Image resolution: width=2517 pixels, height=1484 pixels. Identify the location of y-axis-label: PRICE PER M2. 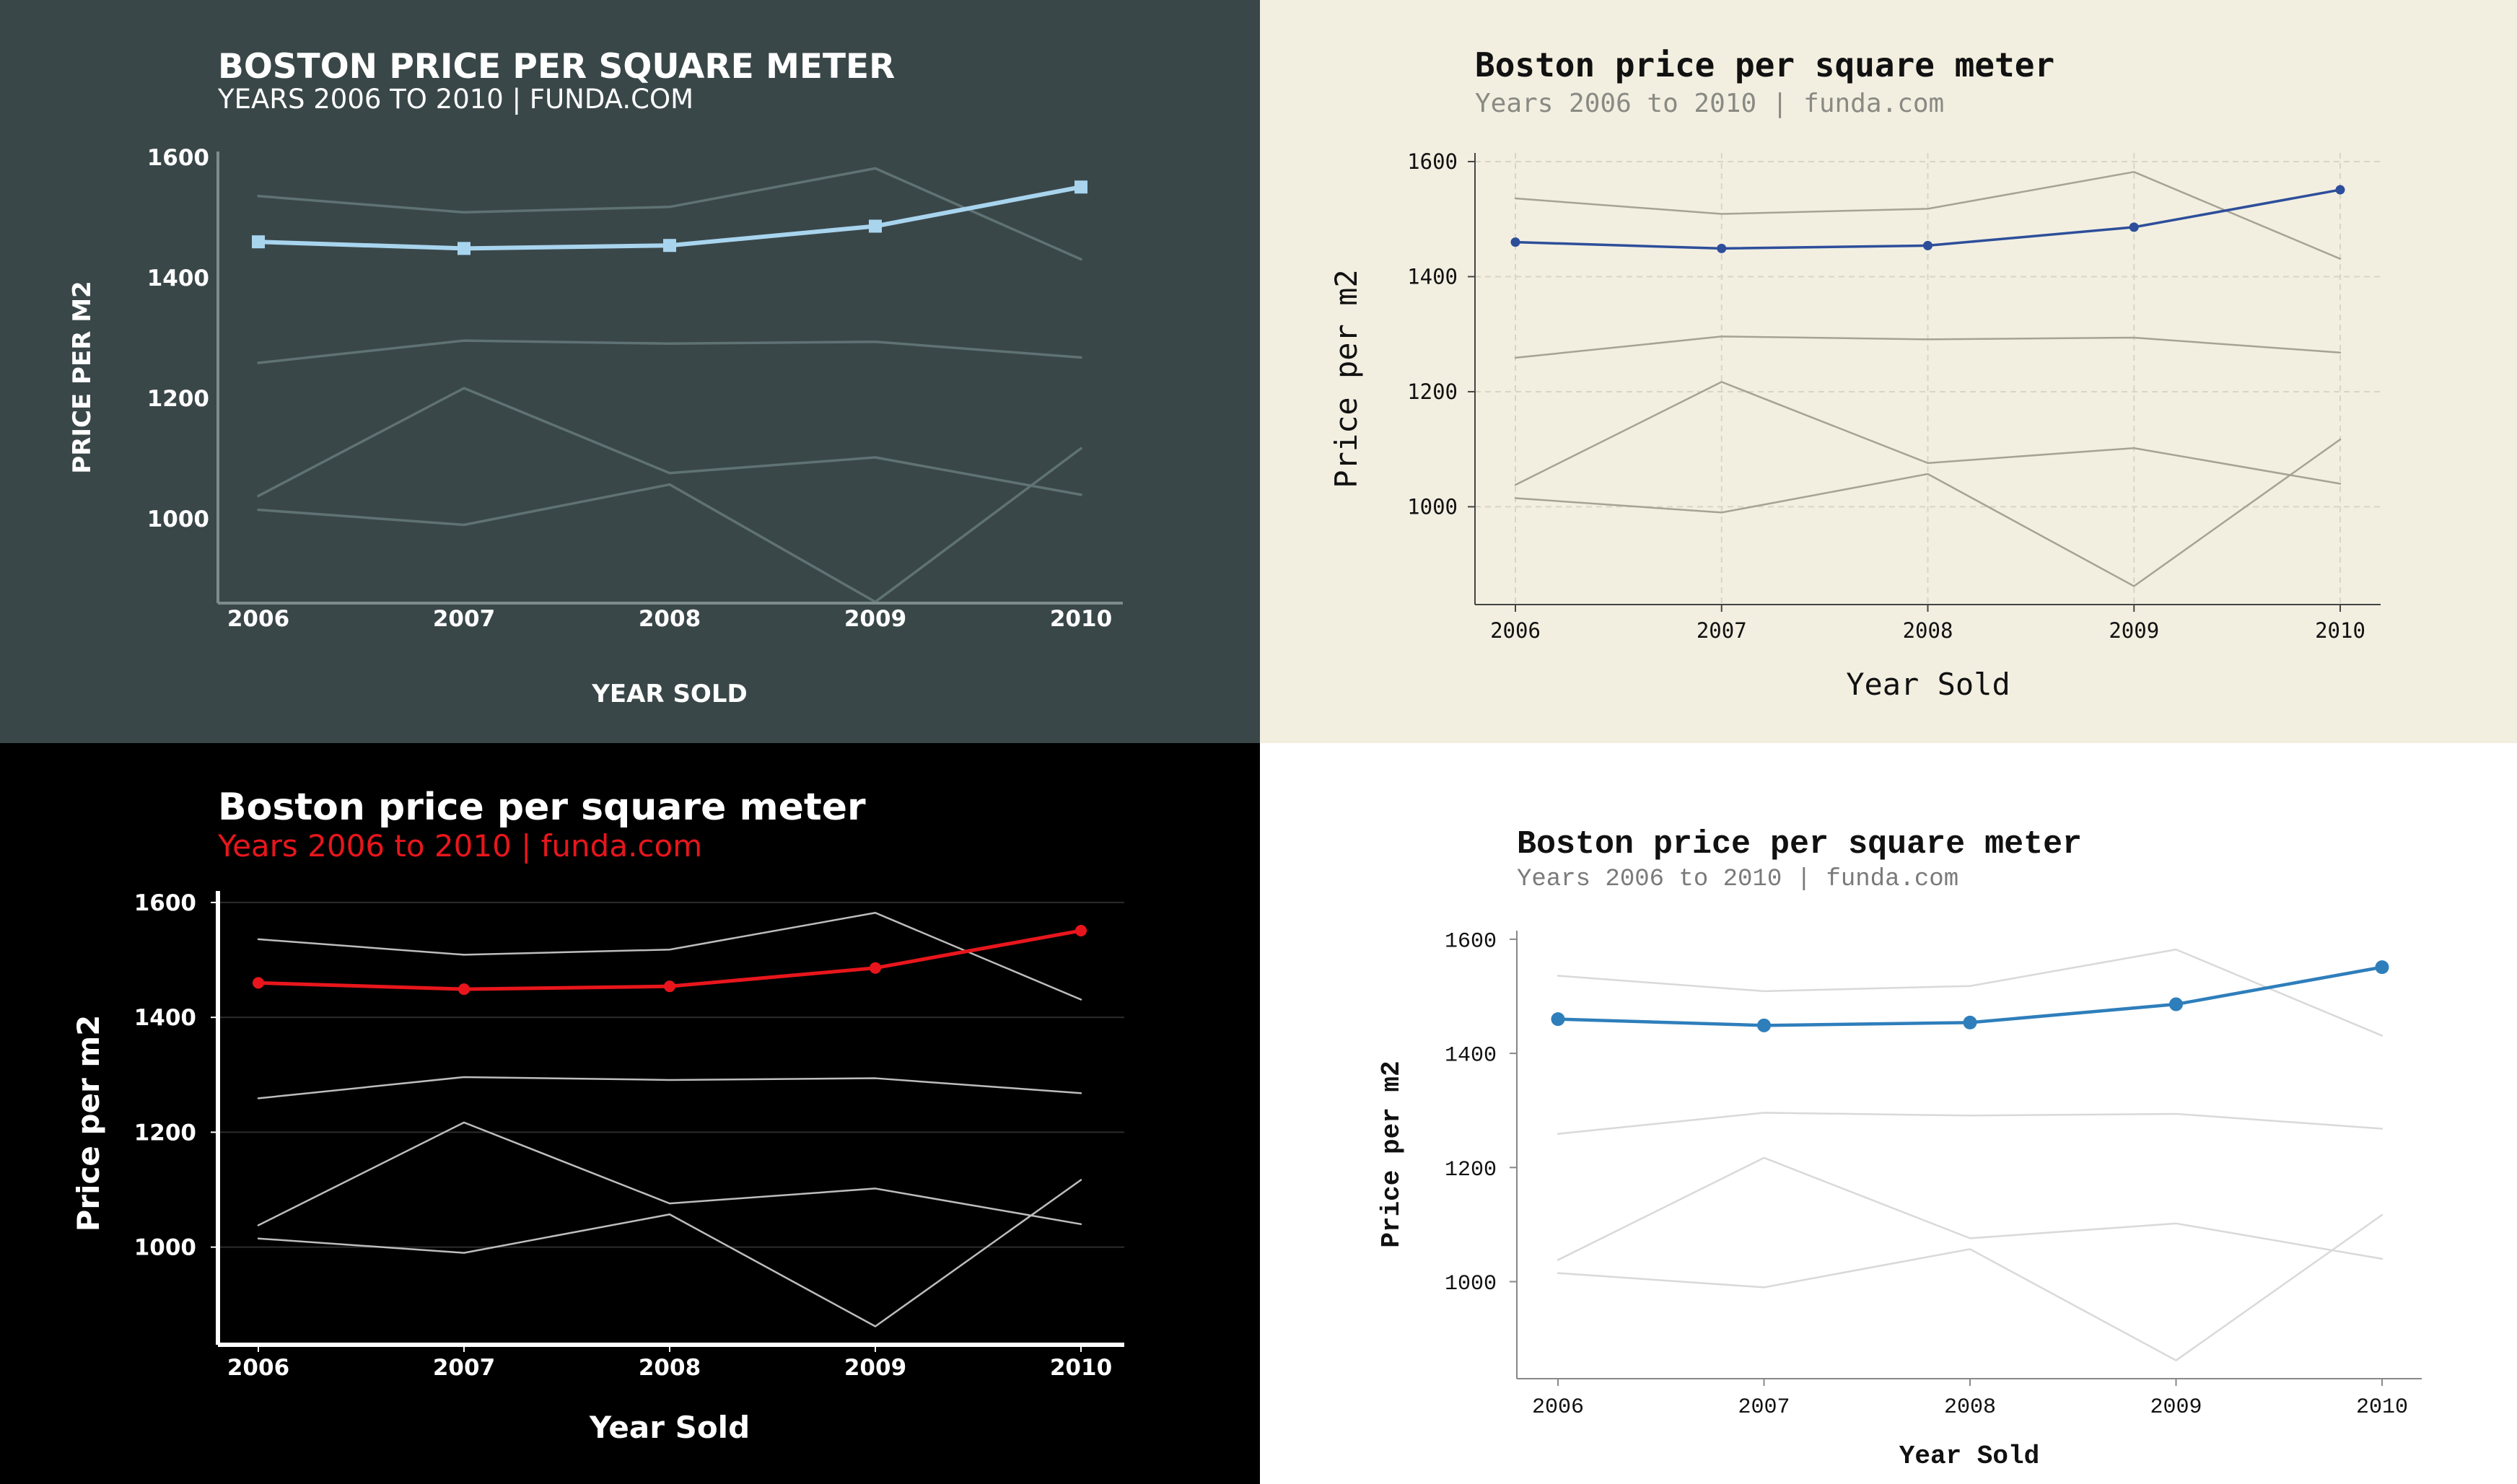
(83, 377).